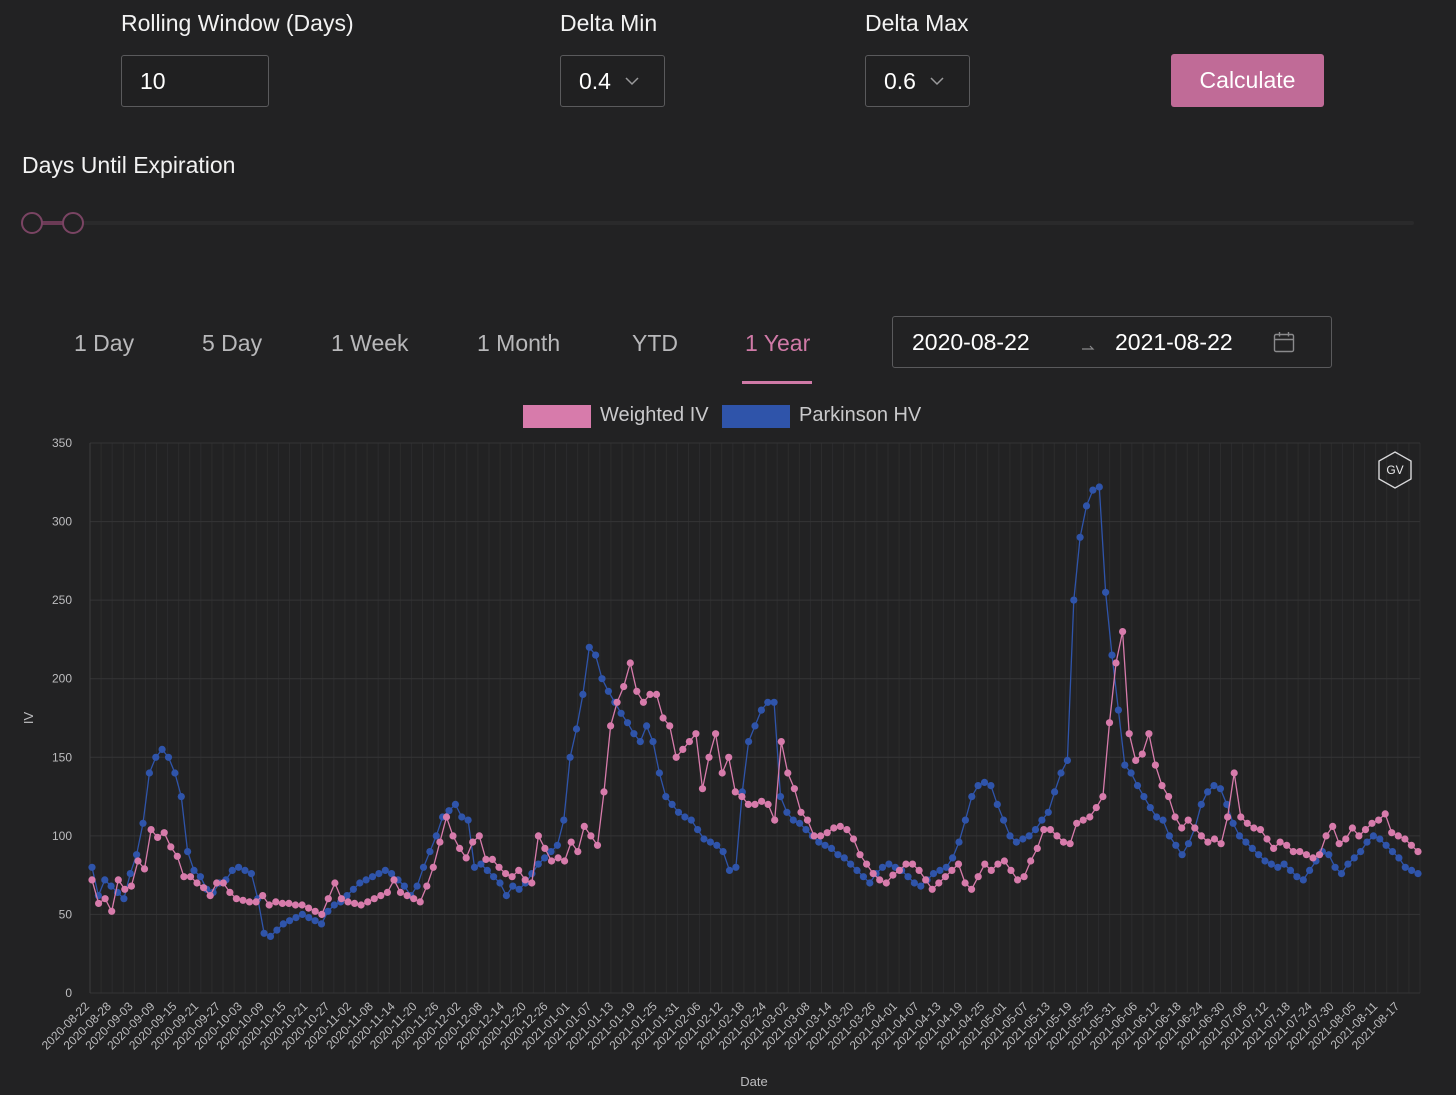 Image resolution: width=1456 pixels, height=1095 pixels. What do you see at coordinates (1112, 342) in the screenshot?
I see `date-range-picker: 2020-08-22 2021-08-22` at bounding box center [1112, 342].